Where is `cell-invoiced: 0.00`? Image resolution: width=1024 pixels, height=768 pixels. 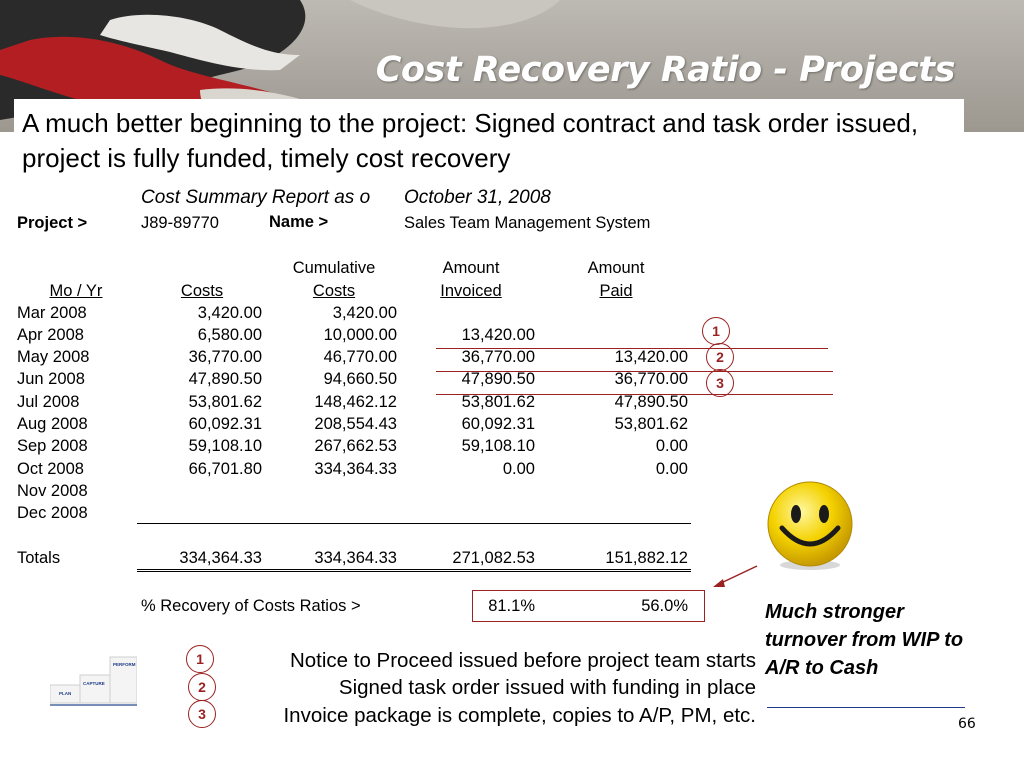
cell-invoiced: 0.00 is located at coordinates (518, 469).